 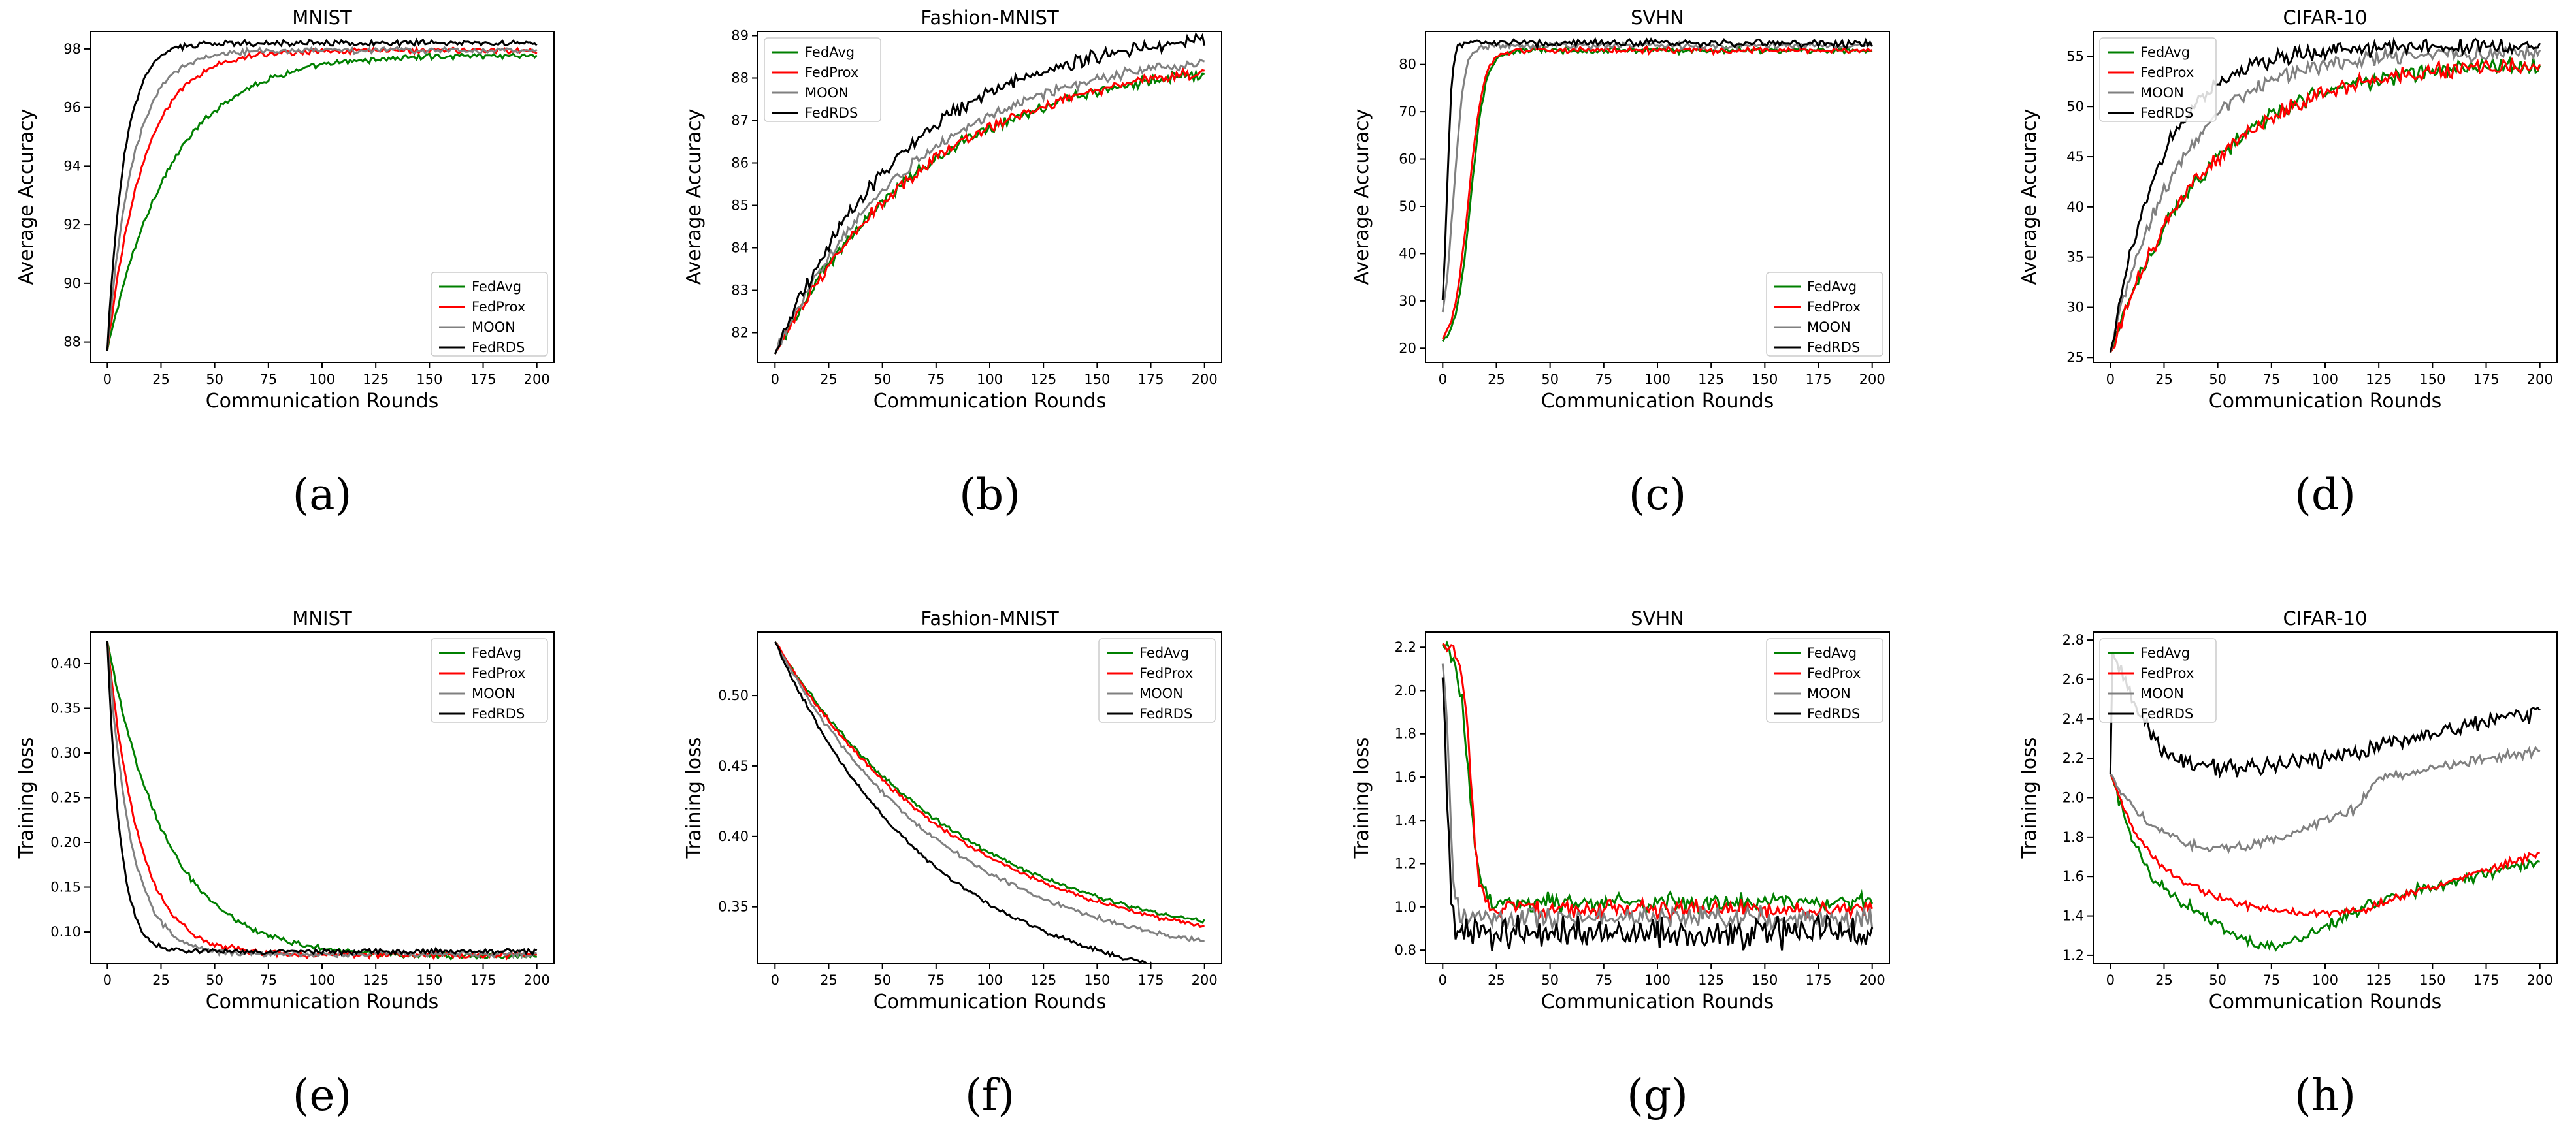 What do you see at coordinates (2073, 679) in the screenshot?
I see `y-tick-label: 2.6` at bounding box center [2073, 679].